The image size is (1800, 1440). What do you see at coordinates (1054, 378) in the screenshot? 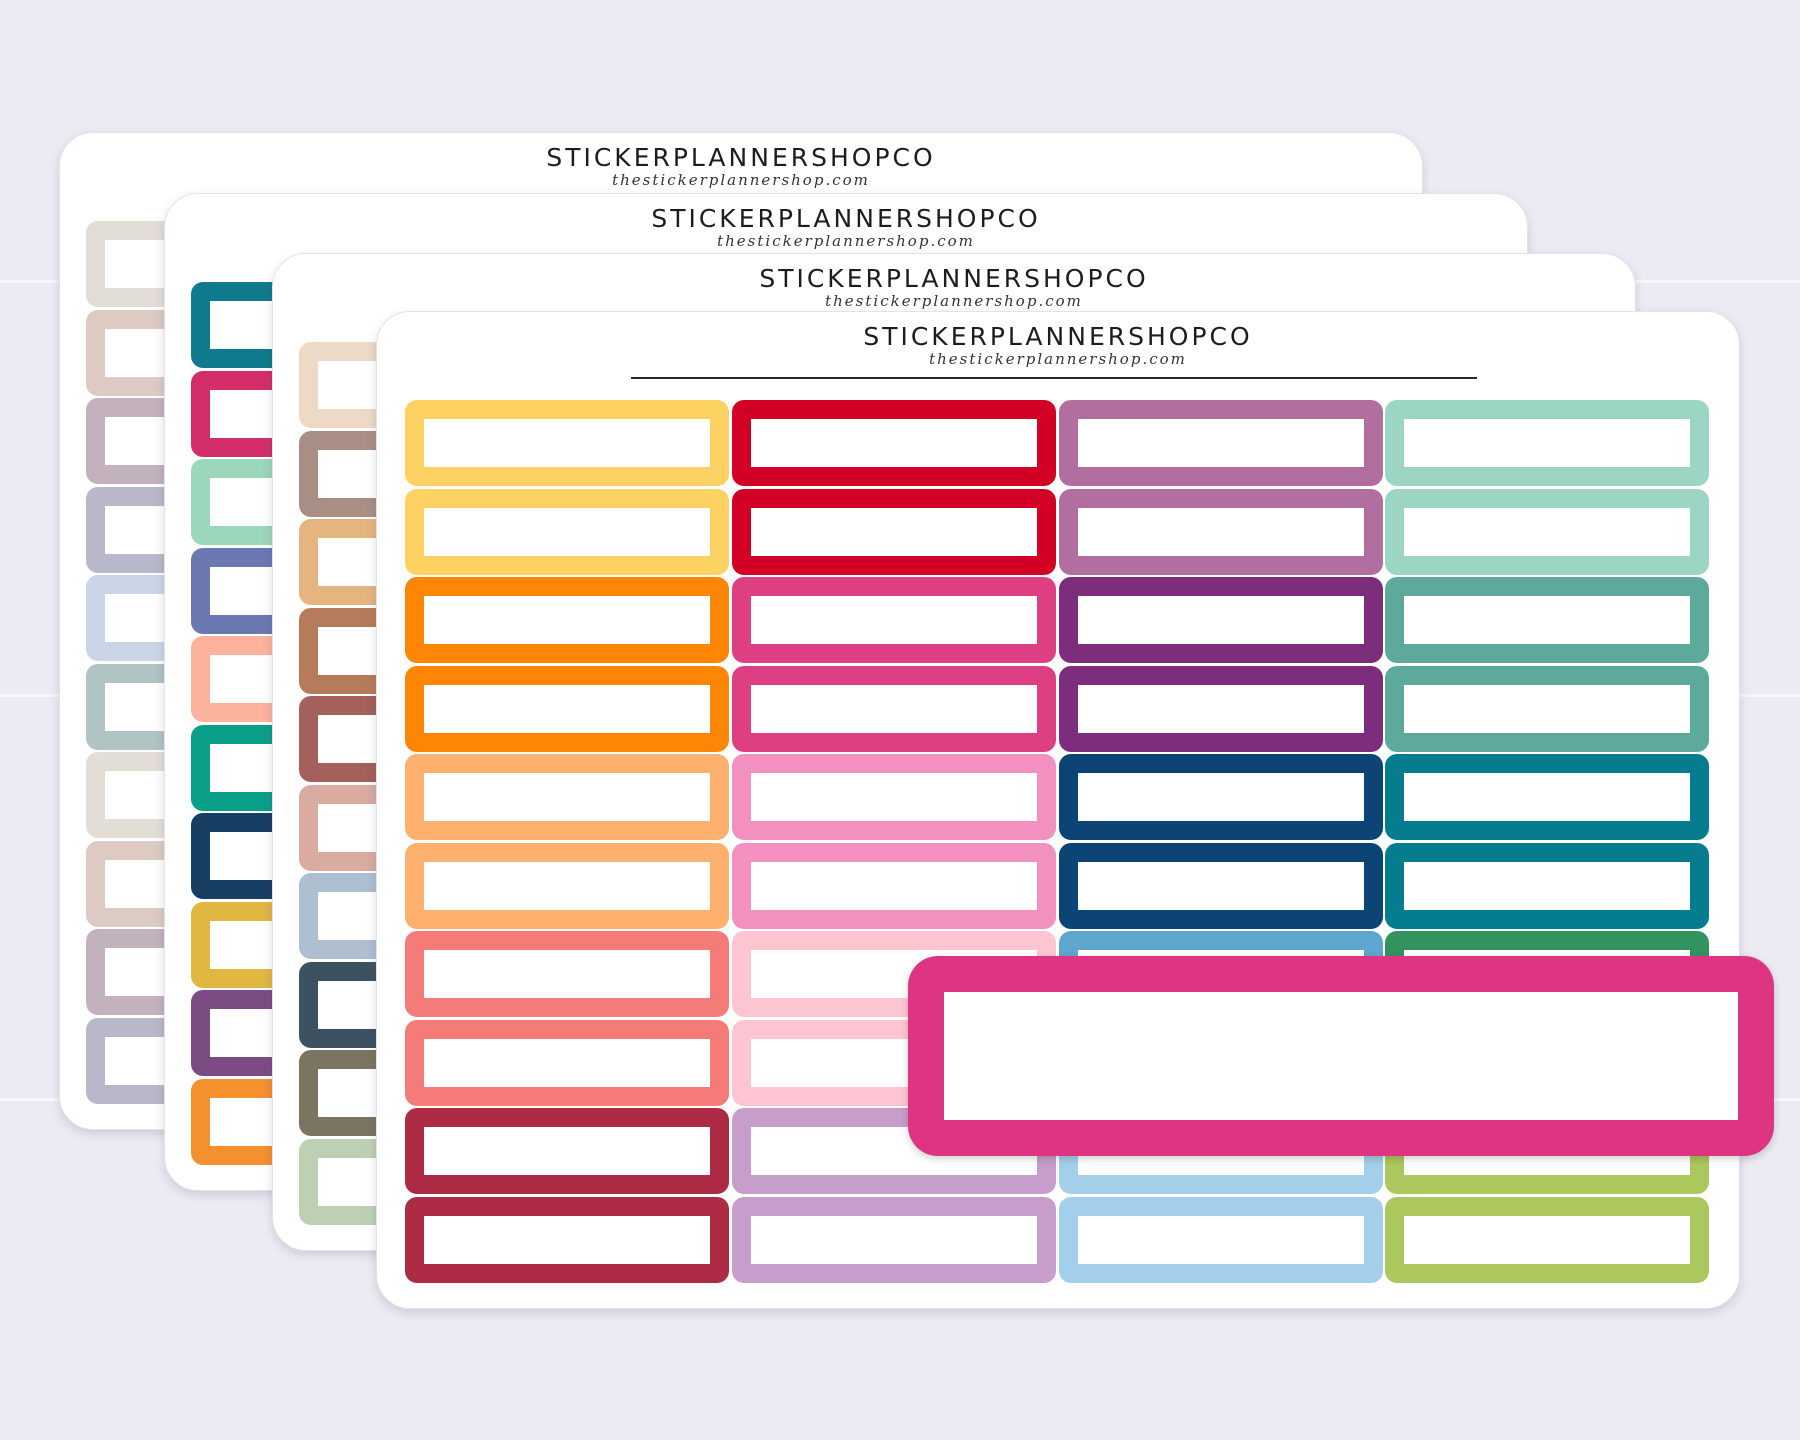
I see `header-divider` at bounding box center [1054, 378].